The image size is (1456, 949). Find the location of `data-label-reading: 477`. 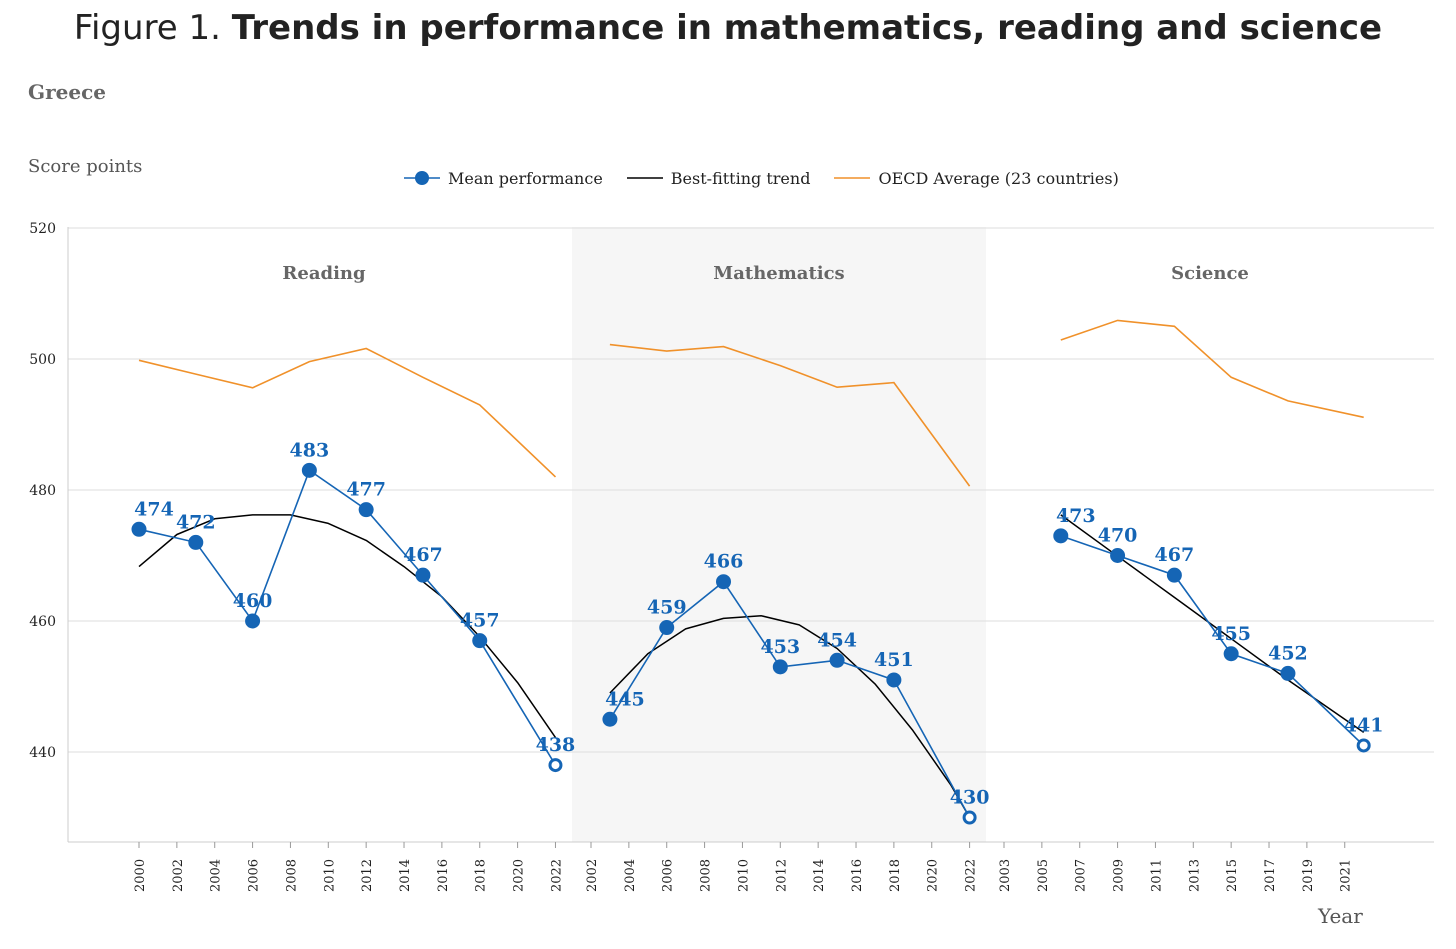

data-label-reading: 477 is located at coordinates (366, 490).